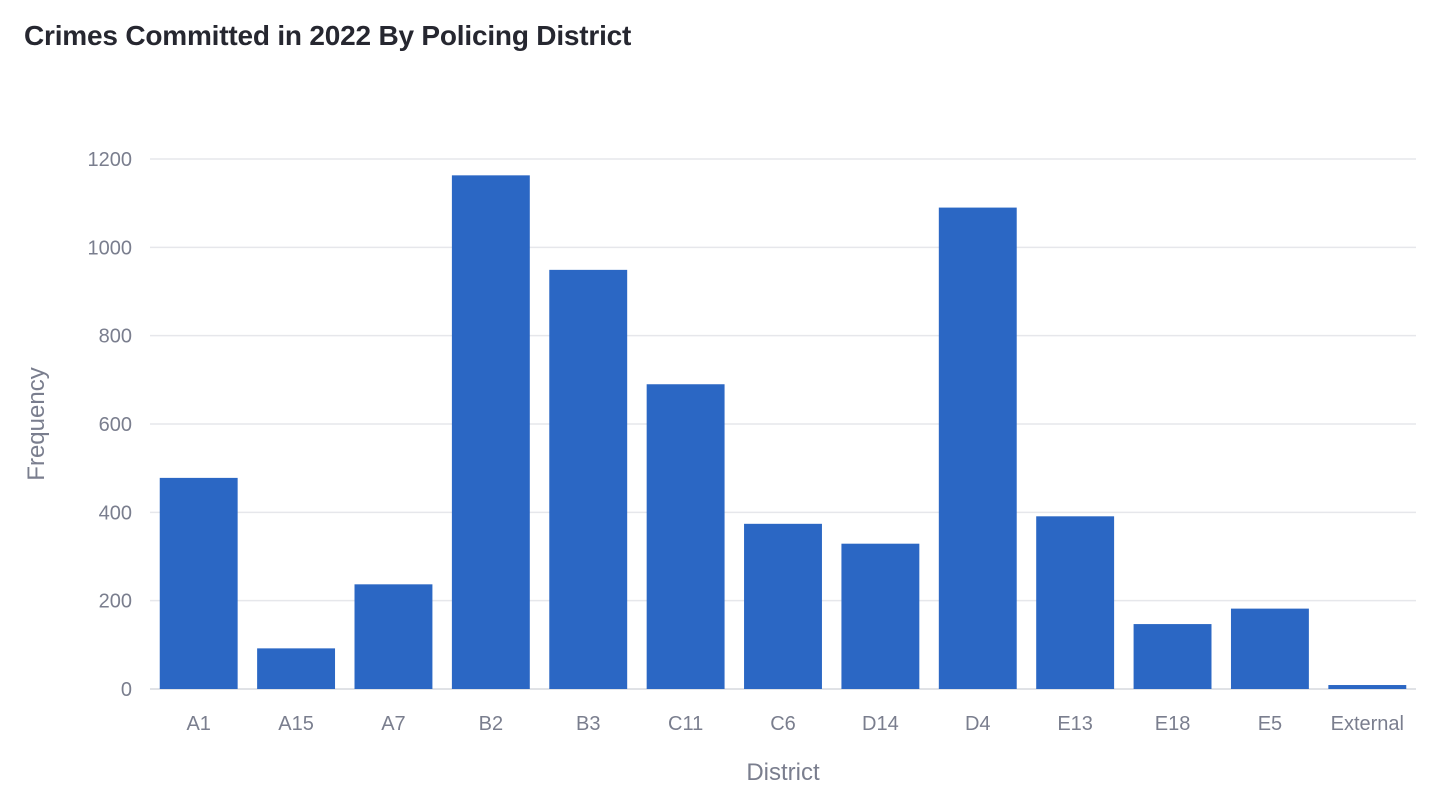 The height and width of the screenshot is (804, 1440). Describe the element at coordinates (1173, 724) in the screenshot. I see `x-tick-label: E18` at that location.